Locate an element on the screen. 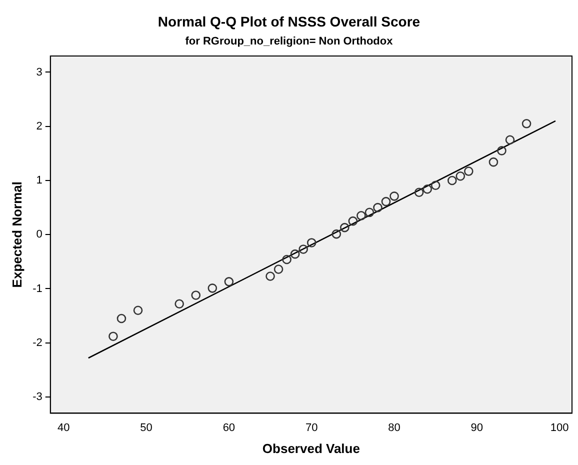 The height and width of the screenshot is (465, 578). x-tick-label: 40 is located at coordinates (63, 428).